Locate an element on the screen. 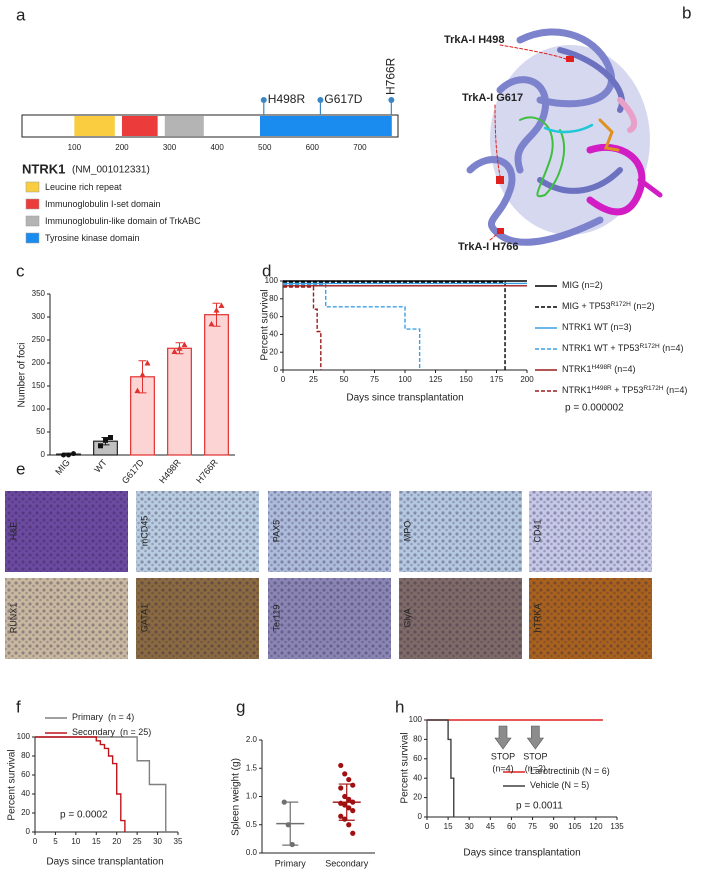 The height and width of the screenshot is (886, 706). x-tick-label: 400 is located at coordinates (217, 147).